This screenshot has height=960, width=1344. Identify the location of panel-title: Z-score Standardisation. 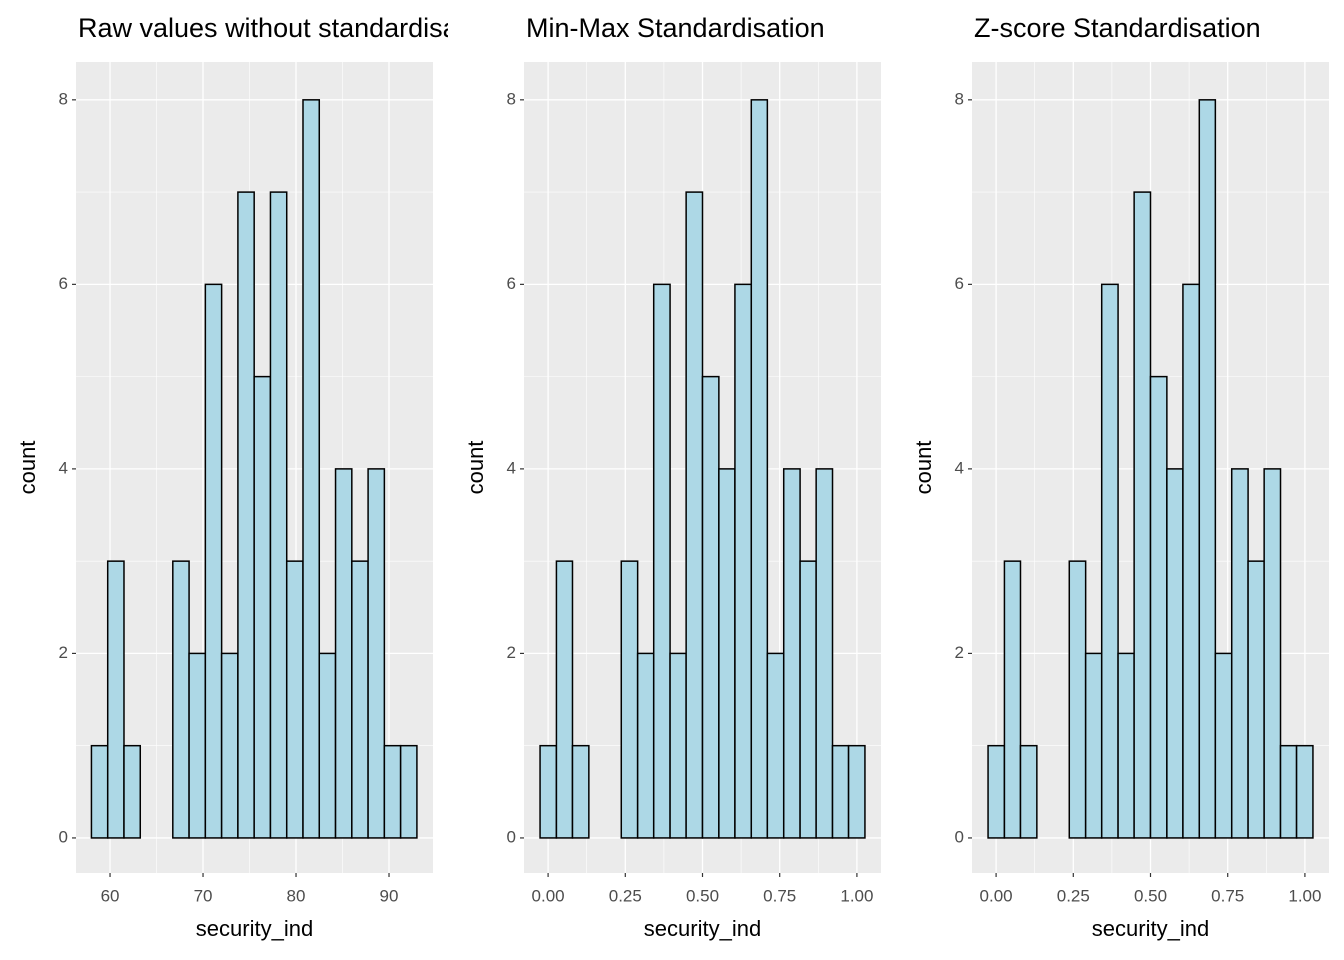
(1117, 28).